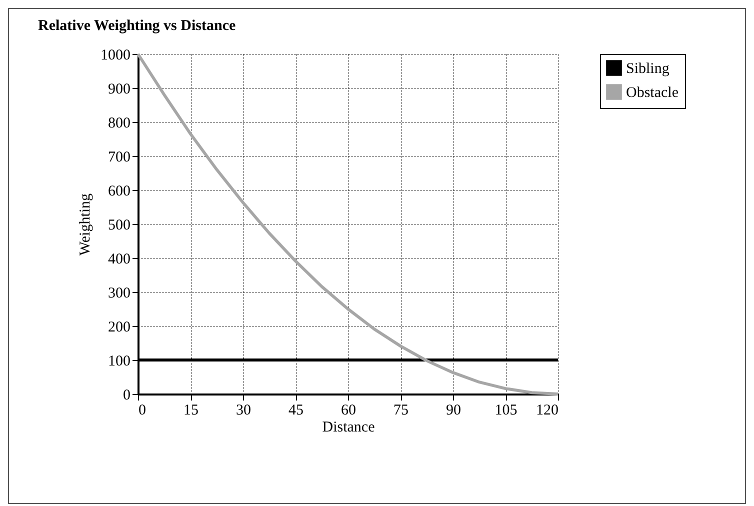  Describe the element at coordinates (119, 260) in the screenshot. I see `y-tick-label: 400` at that location.